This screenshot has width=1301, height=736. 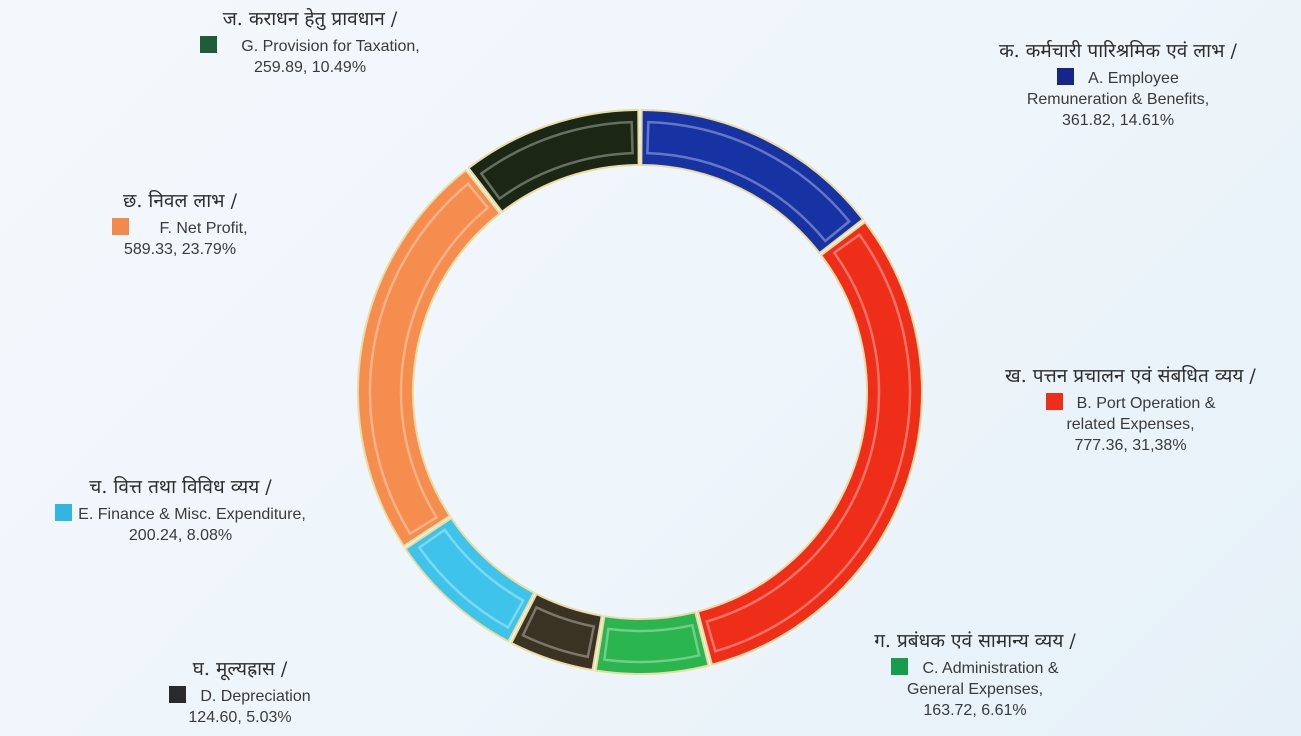 I want to click on donut-slice-highlight-d, so click(x=558, y=632).